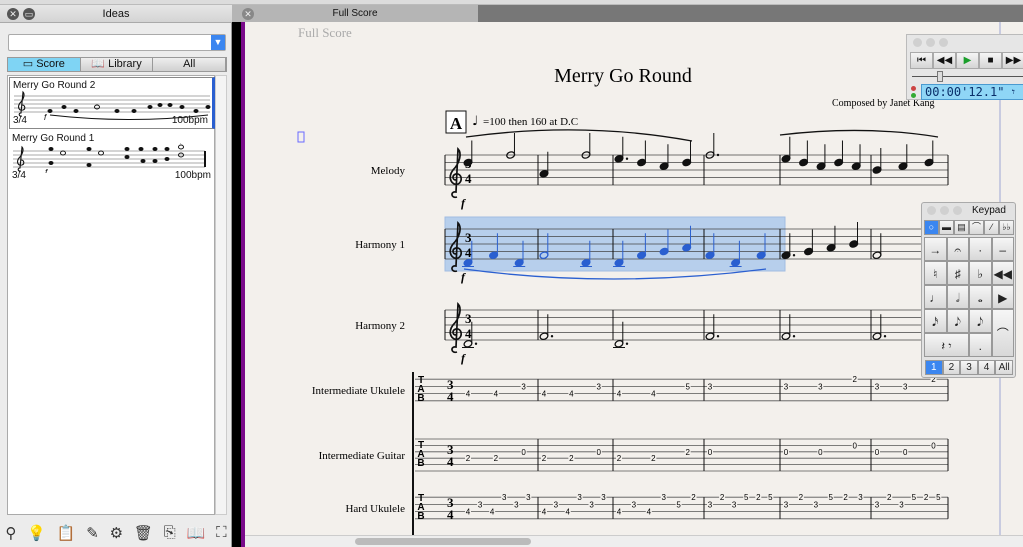 The height and width of the screenshot is (547, 1023). What do you see at coordinates (1002, 273) in the screenshot?
I see `keypad-key: ◀◀` at bounding box center [1002, 273].